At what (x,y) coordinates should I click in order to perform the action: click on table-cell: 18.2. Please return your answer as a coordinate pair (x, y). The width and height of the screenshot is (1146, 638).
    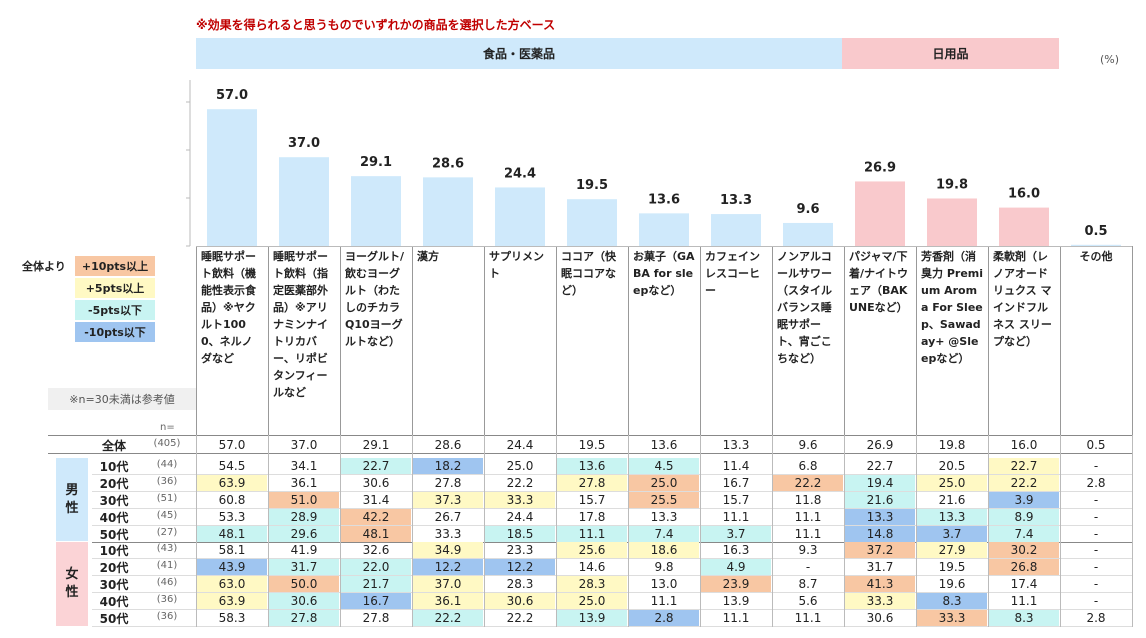
    Looking at the image, I should click on (448, 465).